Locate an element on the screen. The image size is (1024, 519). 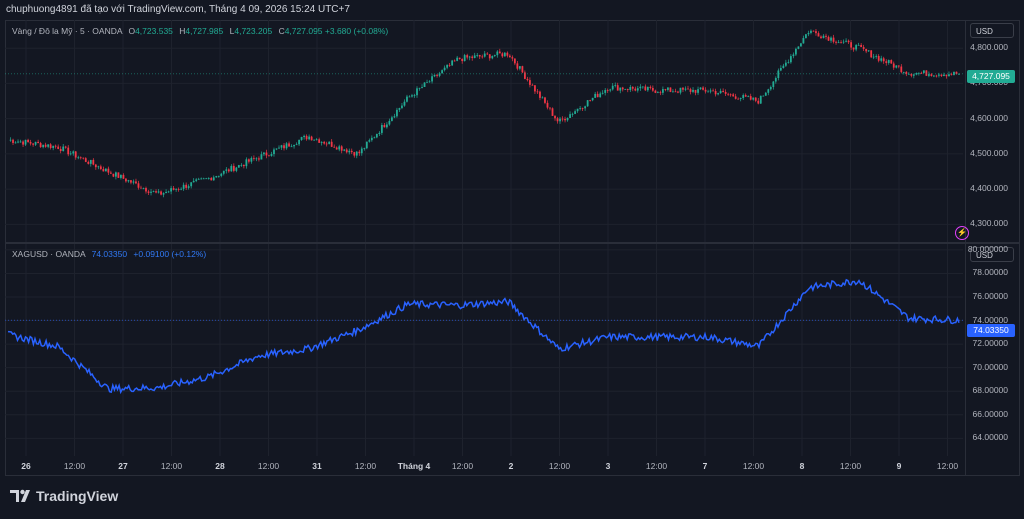
tradingview-logo-icon is located at coordinates (21, 496).